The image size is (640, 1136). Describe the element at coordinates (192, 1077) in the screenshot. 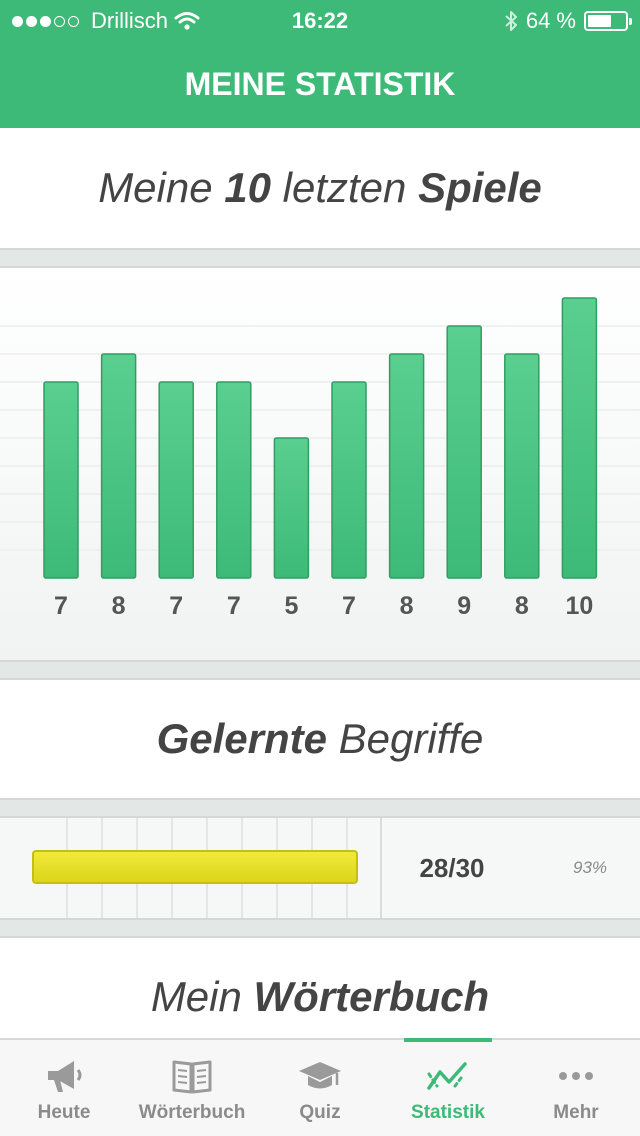

I see `book-icon` at that location.